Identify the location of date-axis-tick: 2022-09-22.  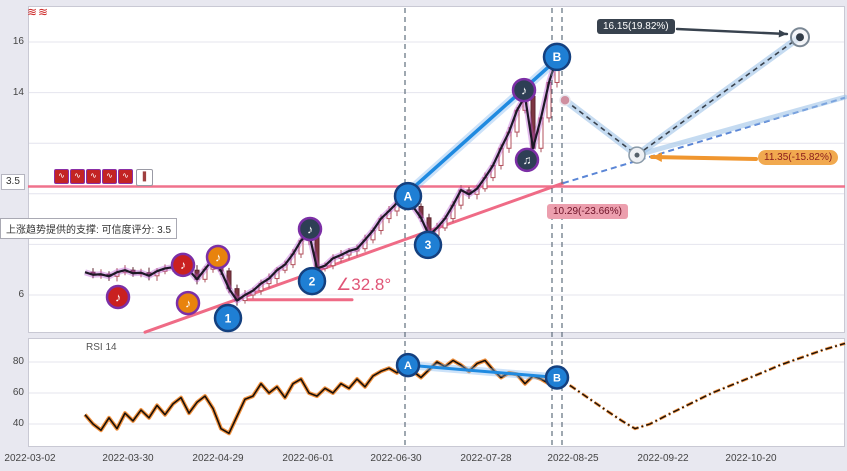
(663, 458).